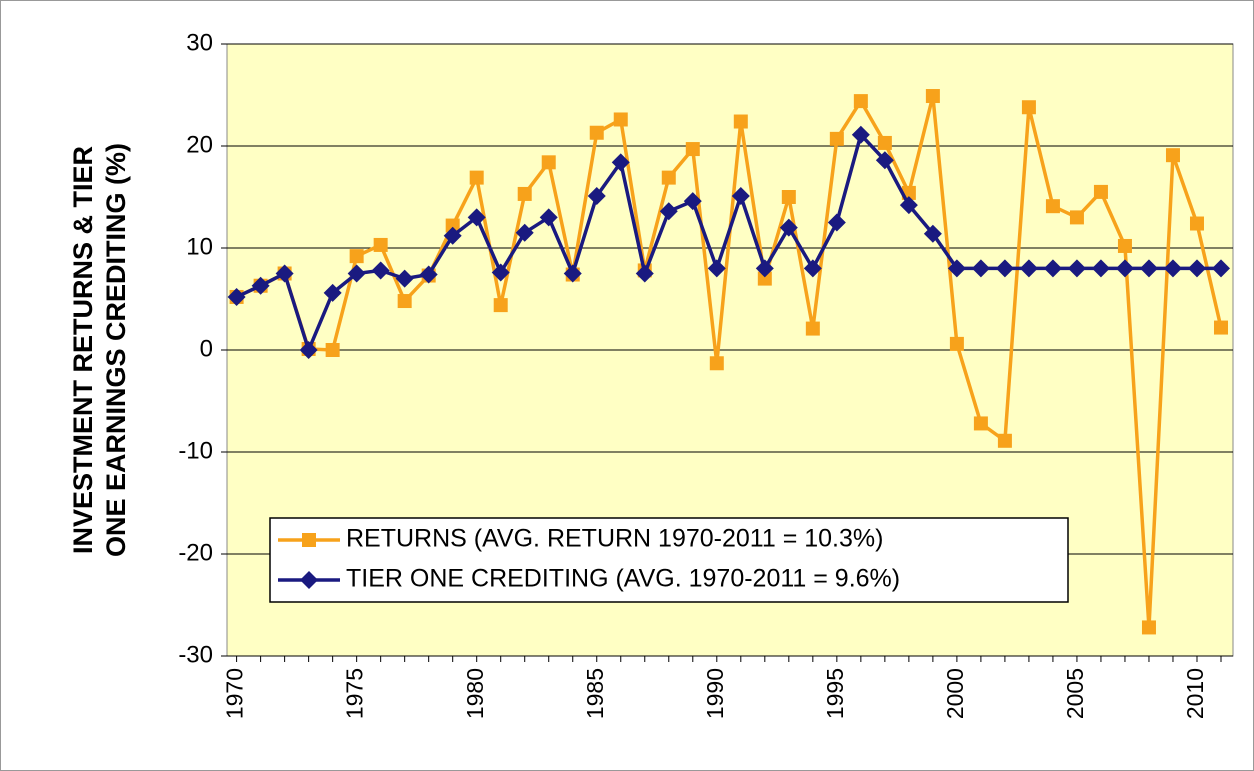  Describe the element at coordinates (1075, 693) in the screenshot. I see `x-tick-label: 2005` at that location.